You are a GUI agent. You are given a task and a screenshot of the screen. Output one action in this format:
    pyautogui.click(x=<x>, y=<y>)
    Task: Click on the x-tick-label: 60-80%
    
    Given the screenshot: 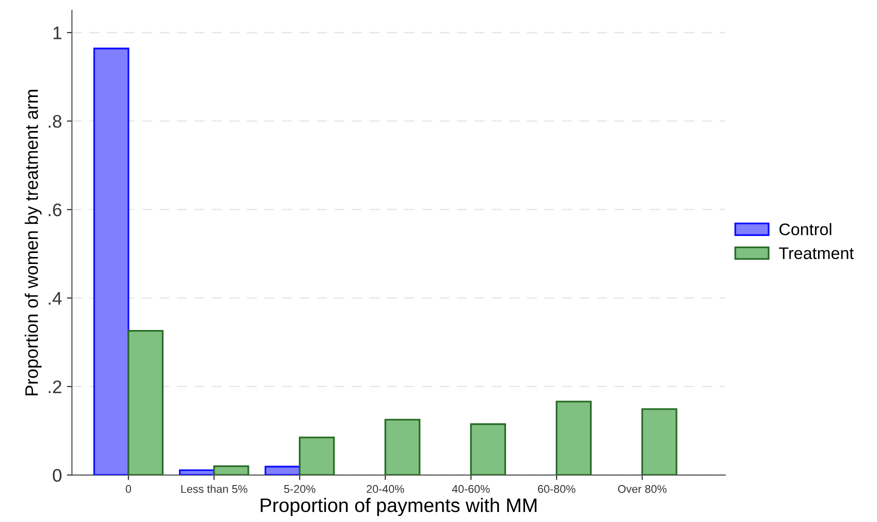 What is the action you would take?
    pyautogui.click(x=557, y=489)
    